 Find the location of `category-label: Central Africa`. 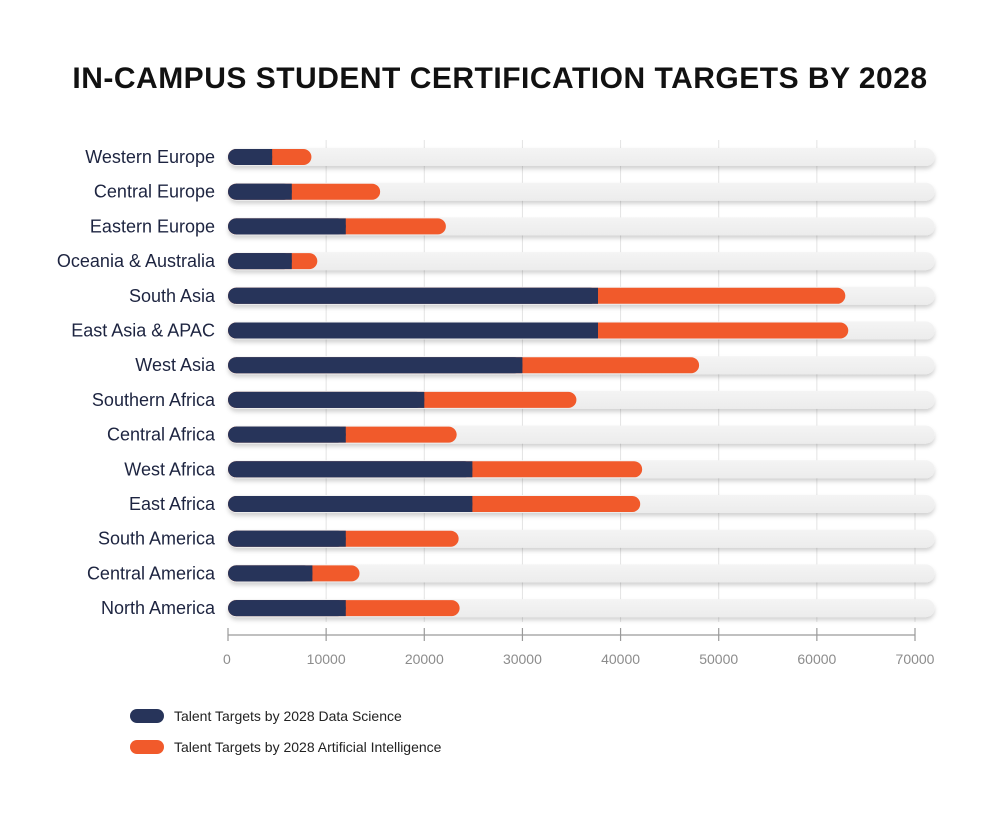

category-label: Central Africa is located at coordinates (161, 435).